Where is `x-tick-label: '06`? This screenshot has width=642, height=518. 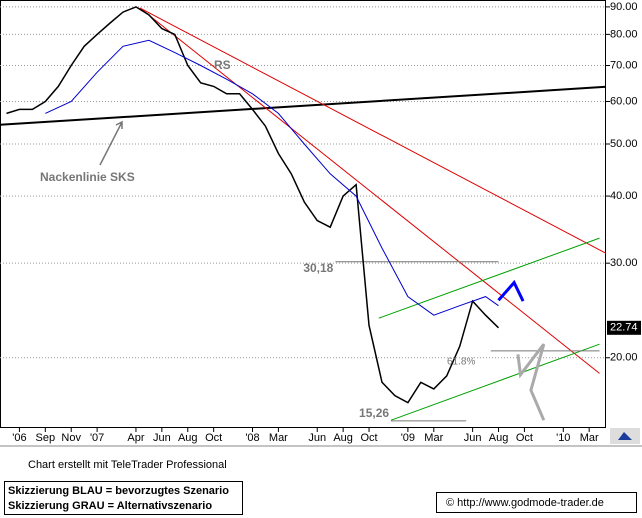 x-tick-label: '06 is located at coordinates (19, 438).